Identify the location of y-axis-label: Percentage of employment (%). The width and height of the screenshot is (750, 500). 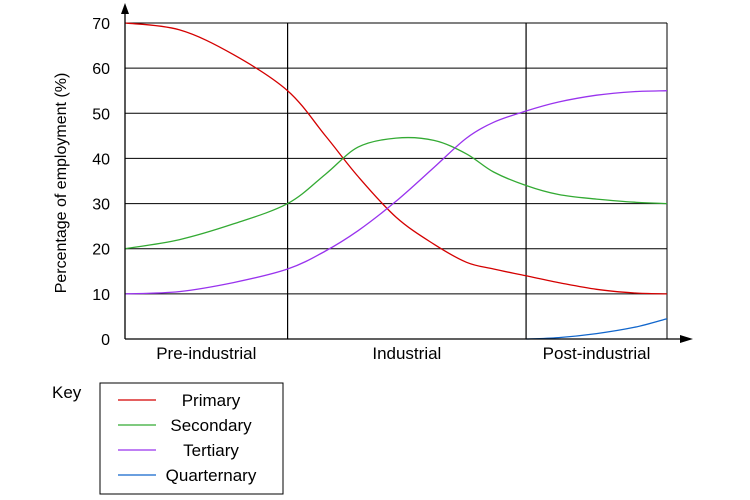
(61, 183).